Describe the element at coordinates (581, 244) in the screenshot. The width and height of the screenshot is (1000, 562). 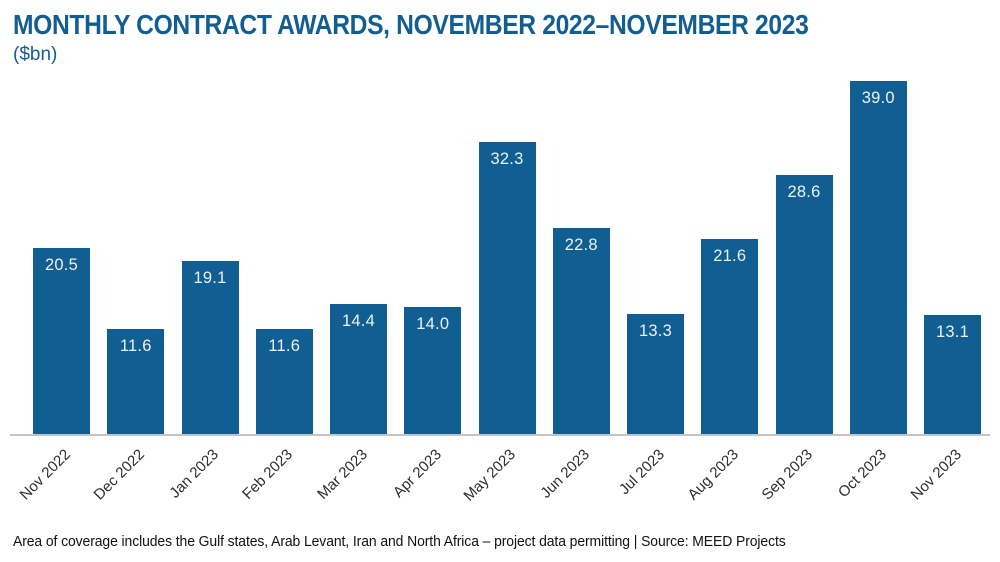
I see `bar-value-label: 22.8` at that location.